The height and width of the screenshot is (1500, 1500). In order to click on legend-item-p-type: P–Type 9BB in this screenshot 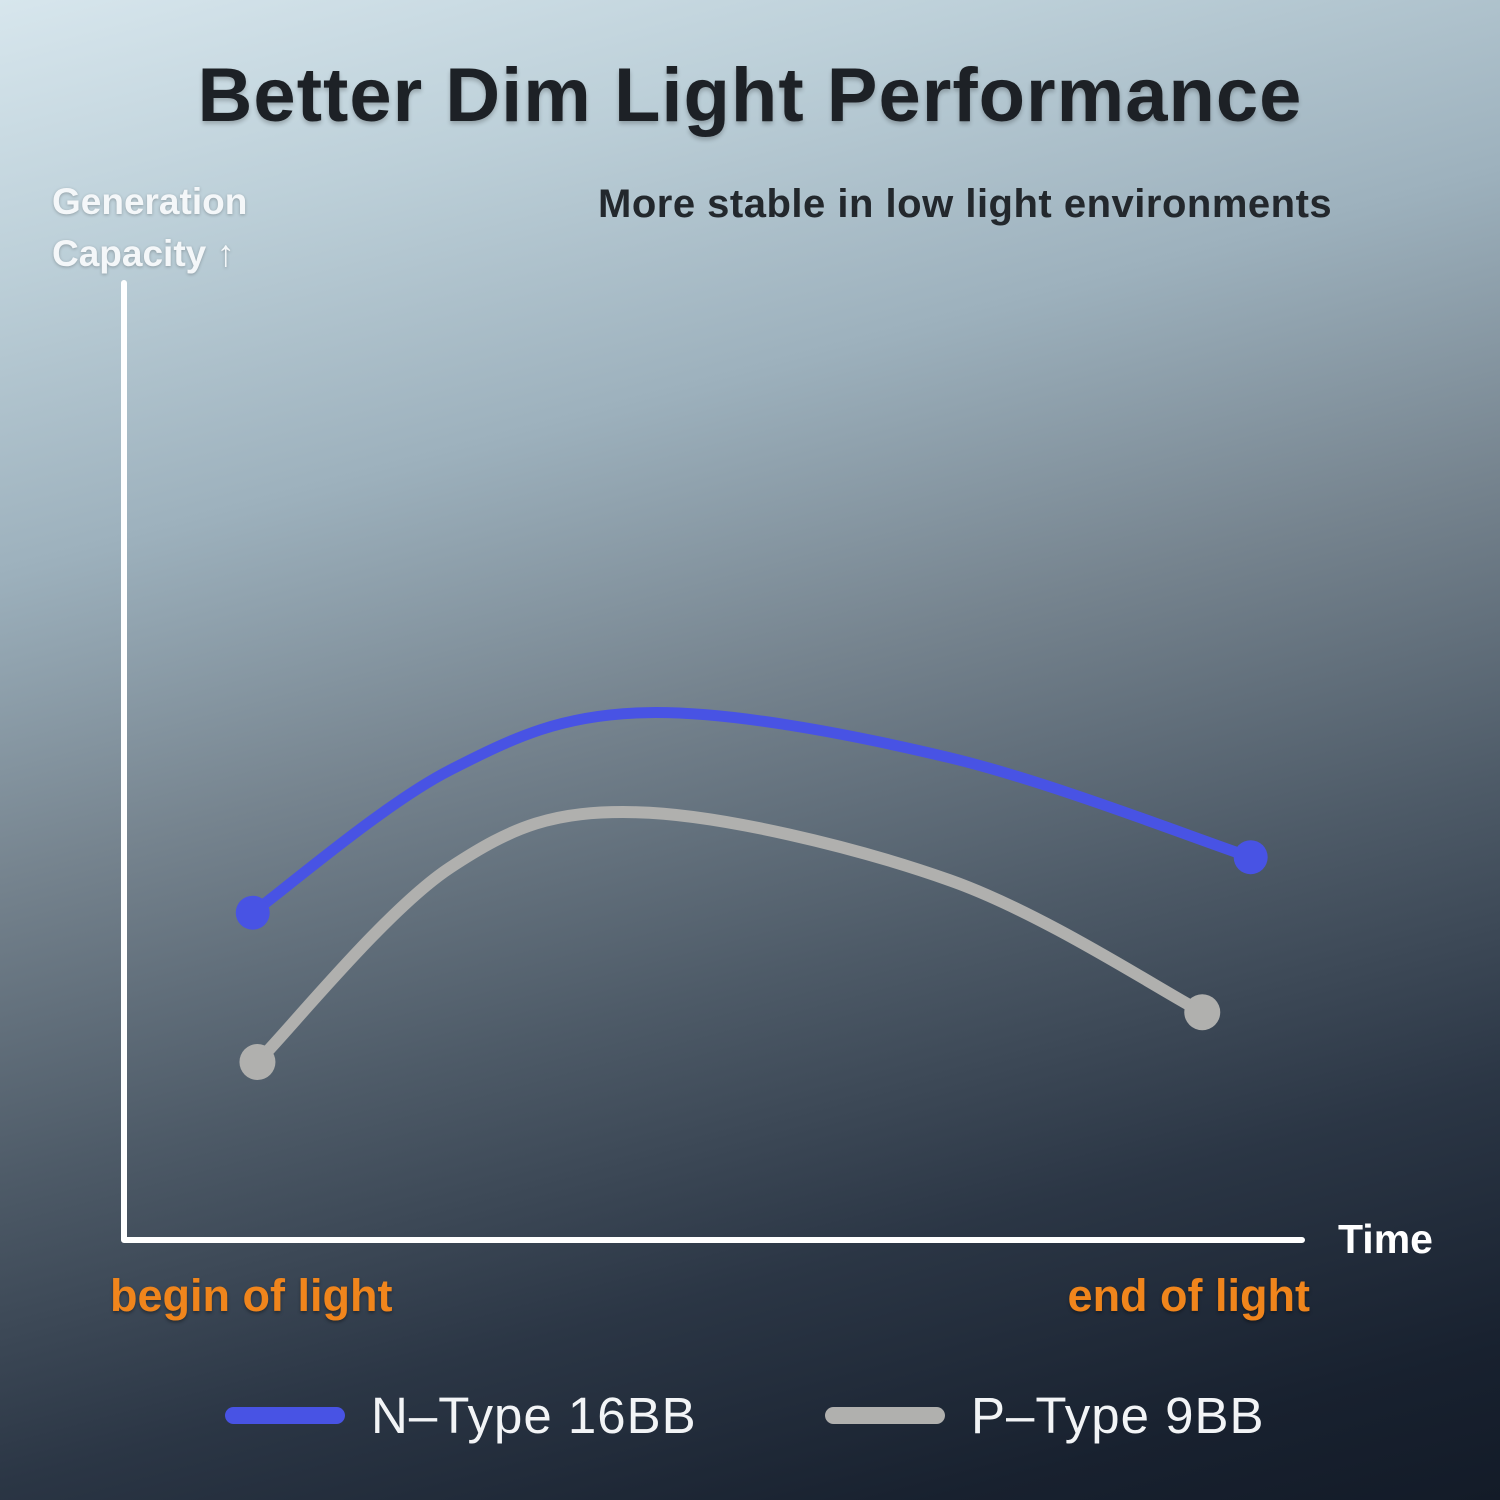, I will do `click(1045, 1415)`.